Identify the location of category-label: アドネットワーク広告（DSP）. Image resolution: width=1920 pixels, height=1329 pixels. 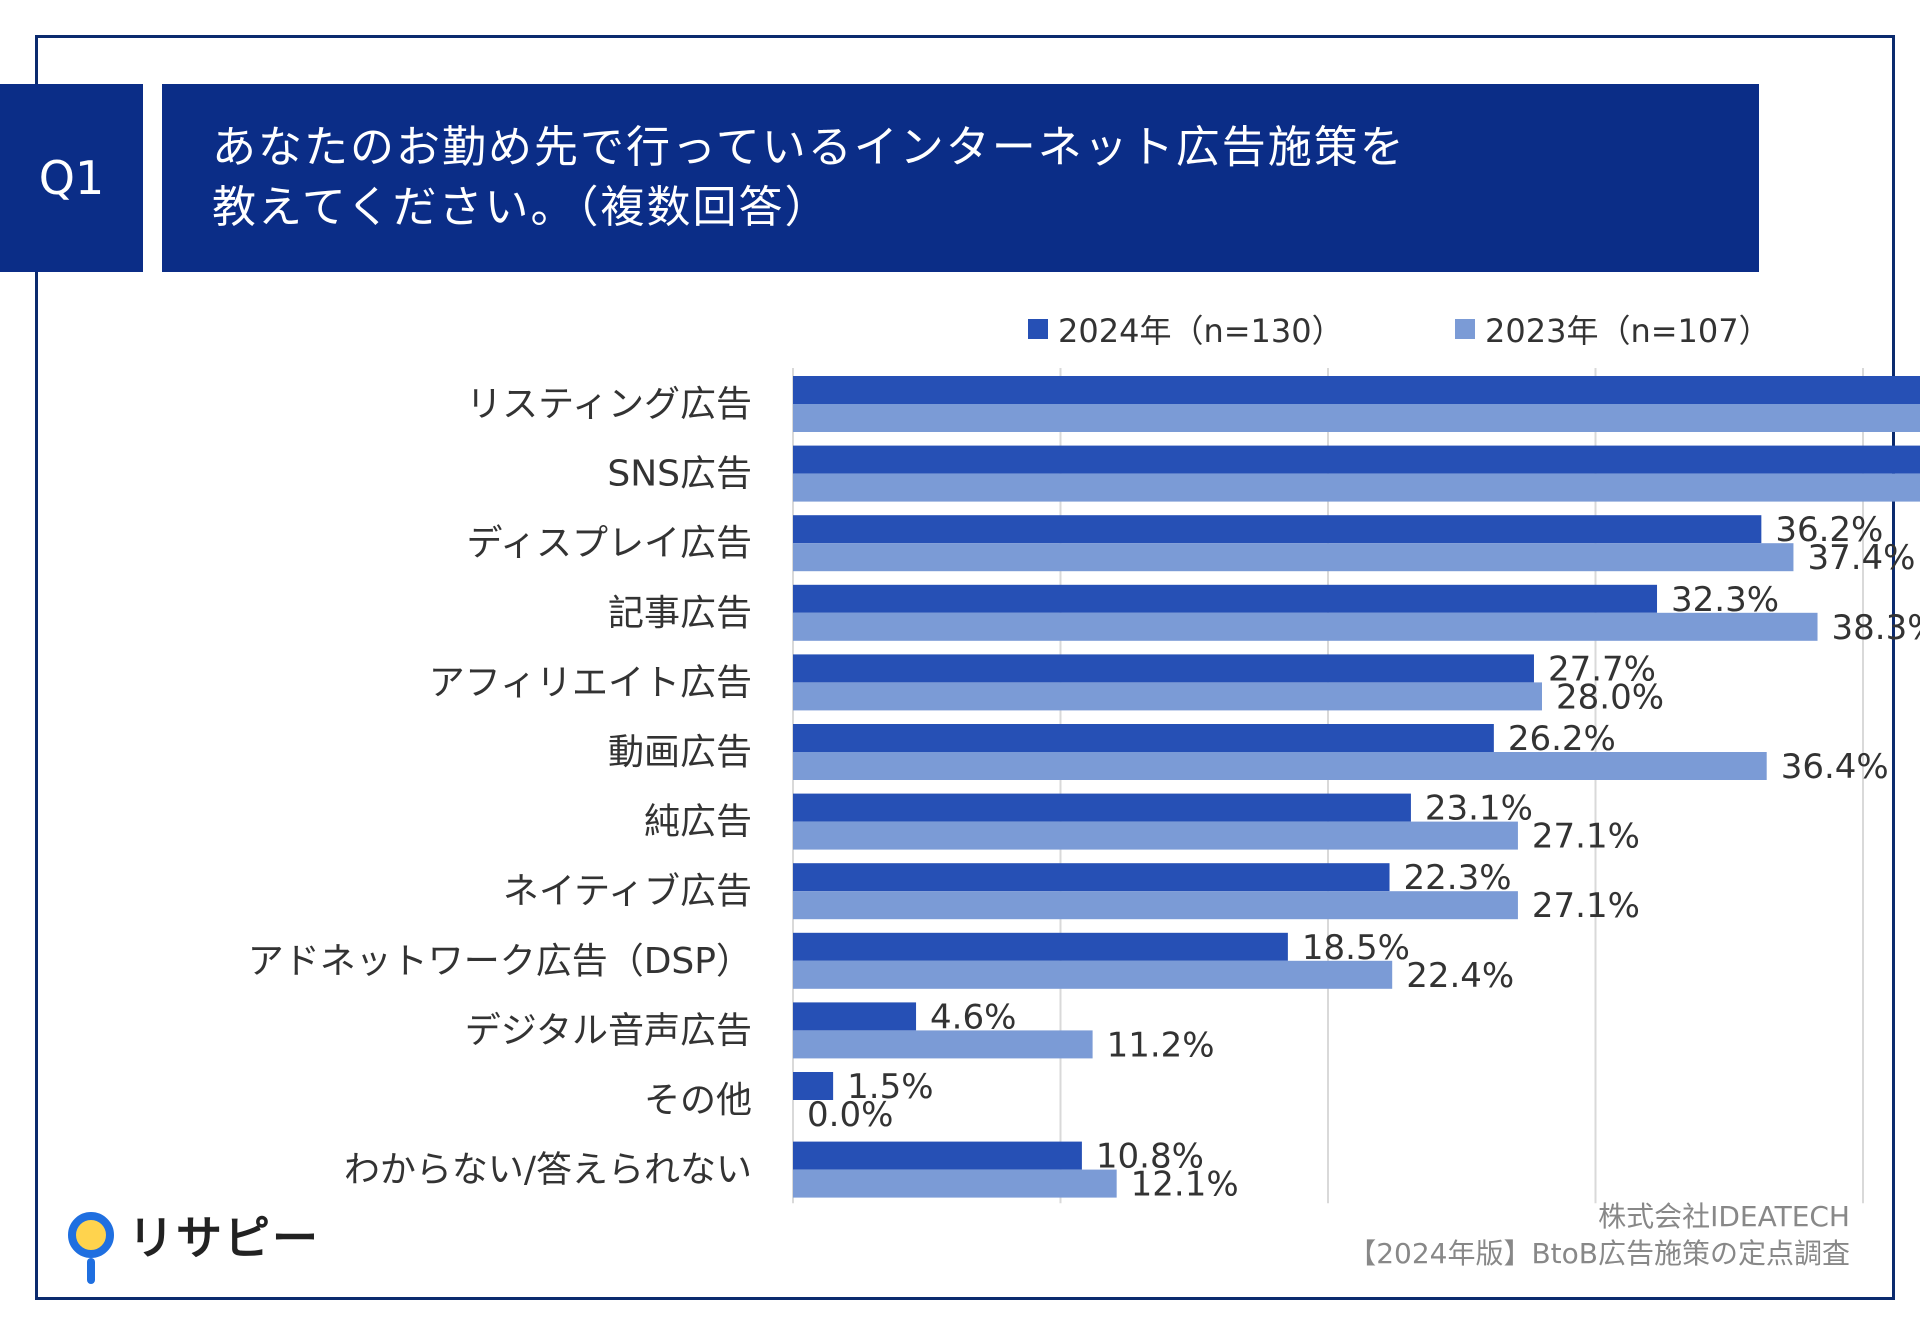
(500, 961).